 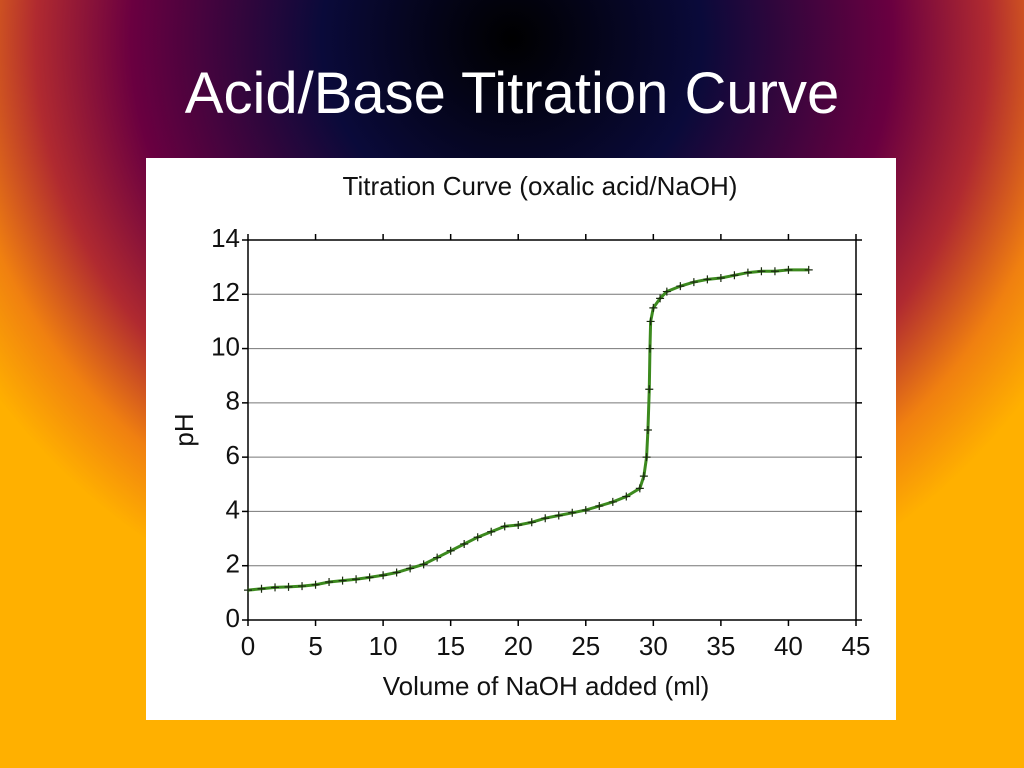 I want to click on y-tick-label: 14, so click(x=225, y=238).